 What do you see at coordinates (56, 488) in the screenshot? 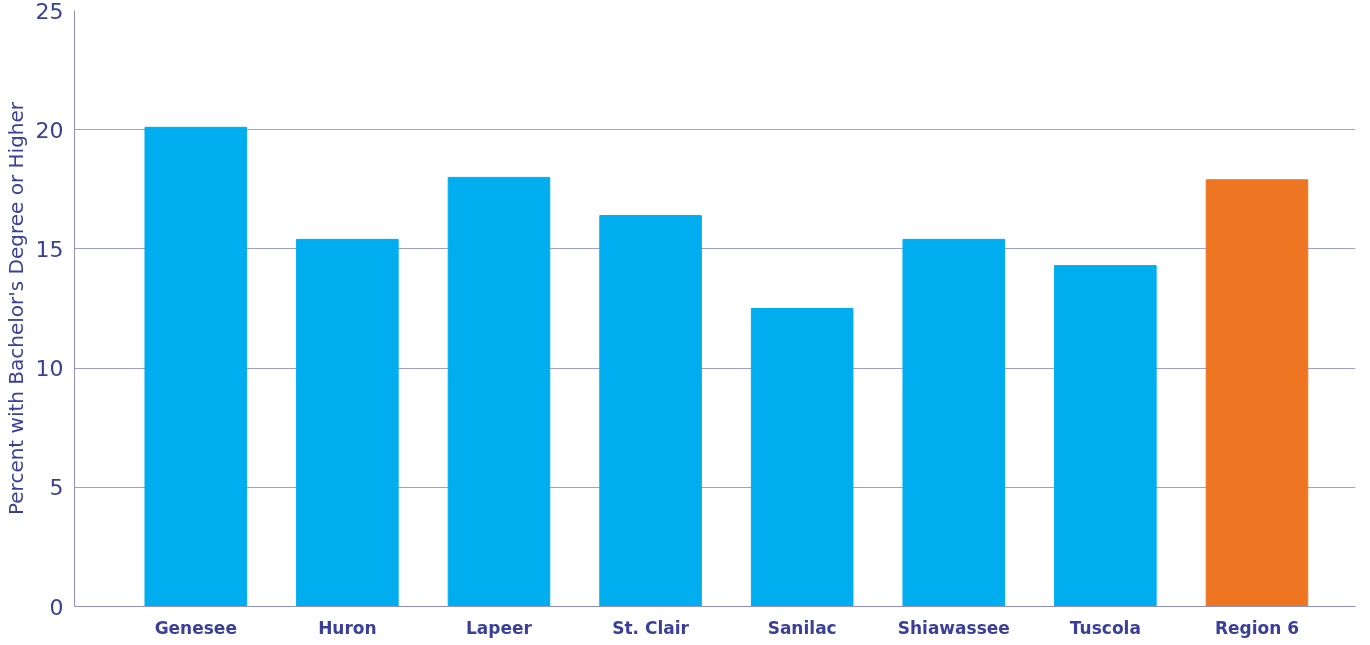
I see `y-tick-label: 5` at bounding box center [56, 488].